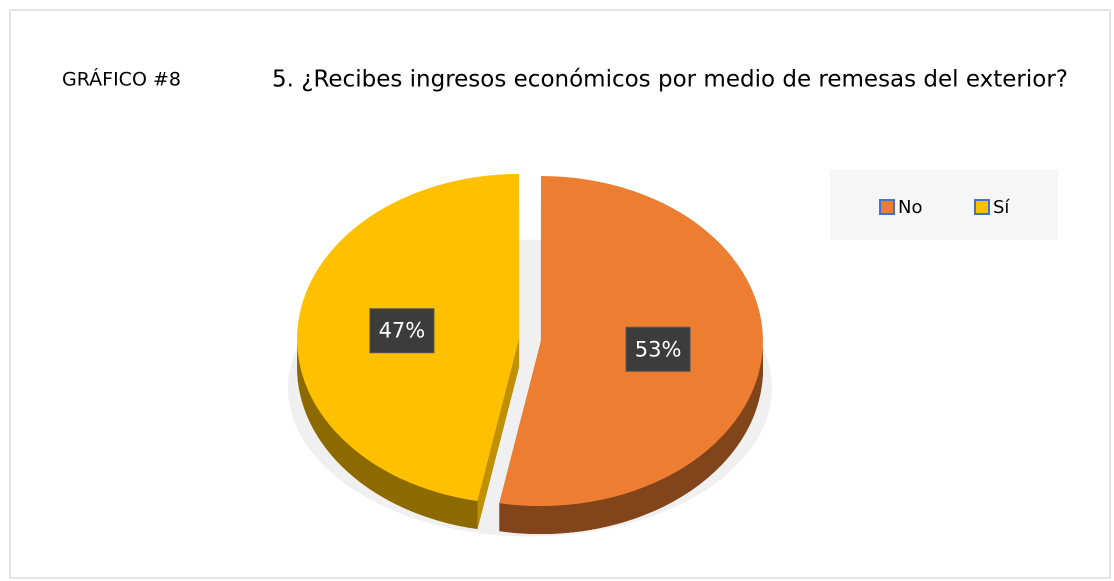 The image size is (1114, 581). Describe the element at coordinates (498, 434) in the screenshot. I see `slice-cut-face` at that location.